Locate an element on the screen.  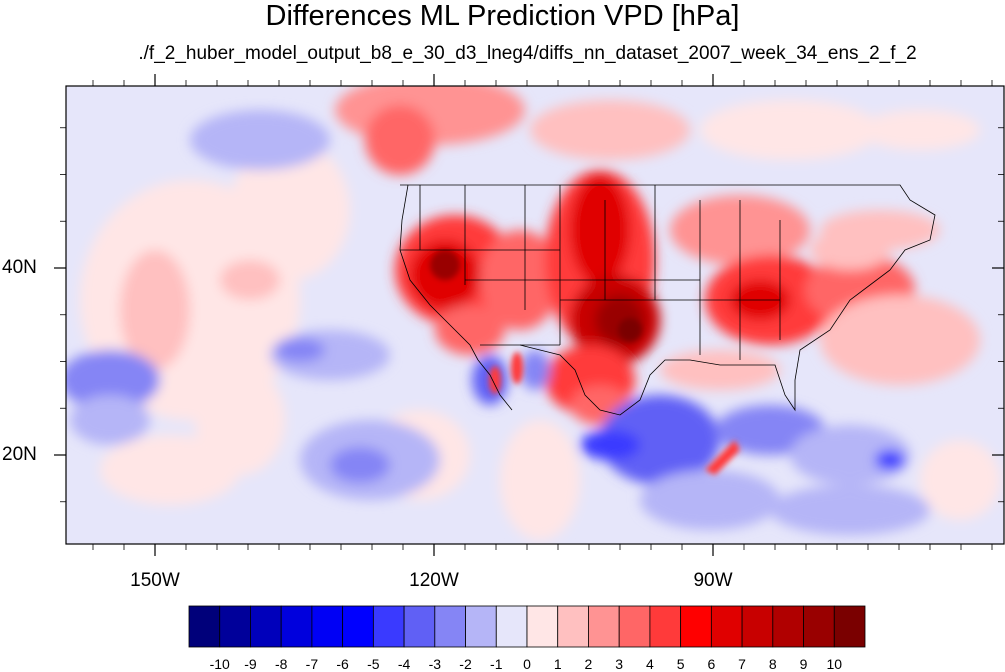
colorbar-tick-label: 10 is located at coordinates (834, 664).